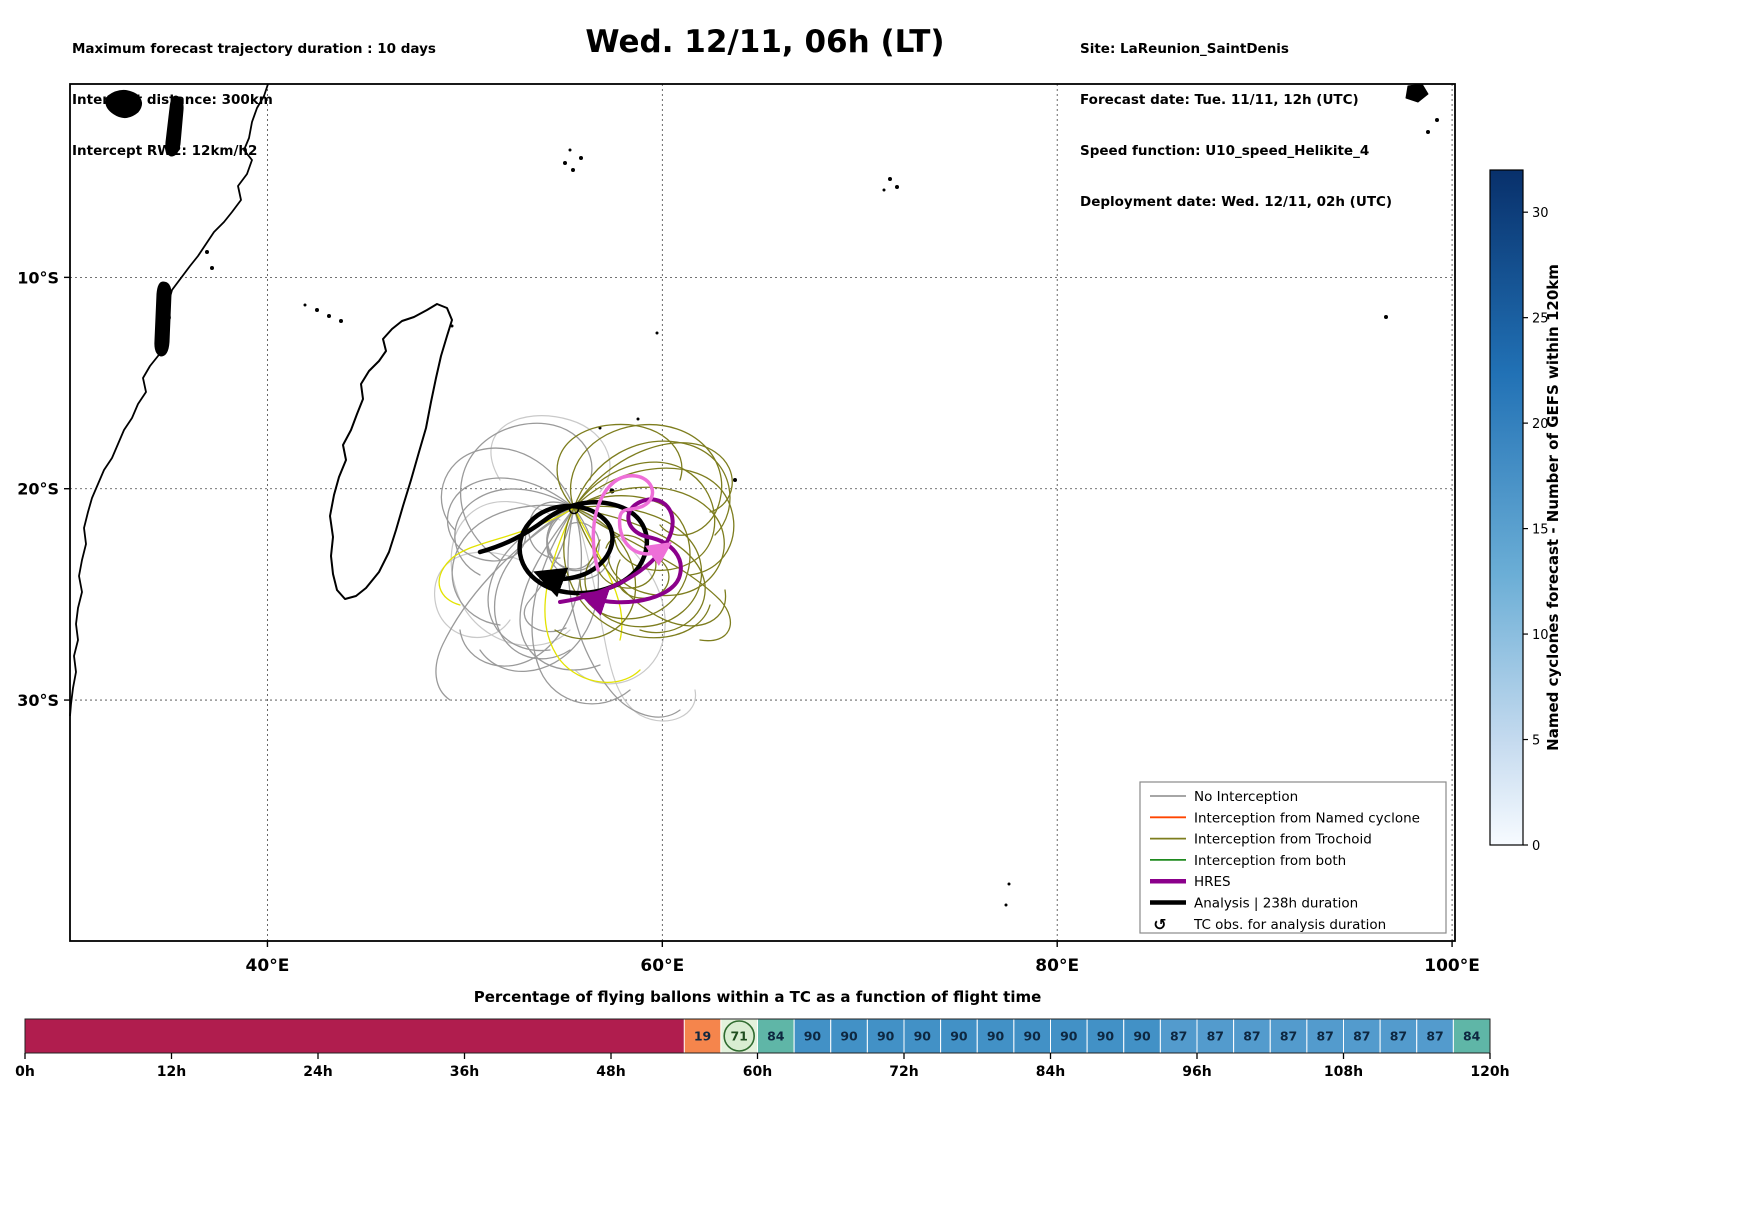  Describe the element at coordinates (1212, 882) in the screenshot. I see `legend-item-label: HRES` at that location.